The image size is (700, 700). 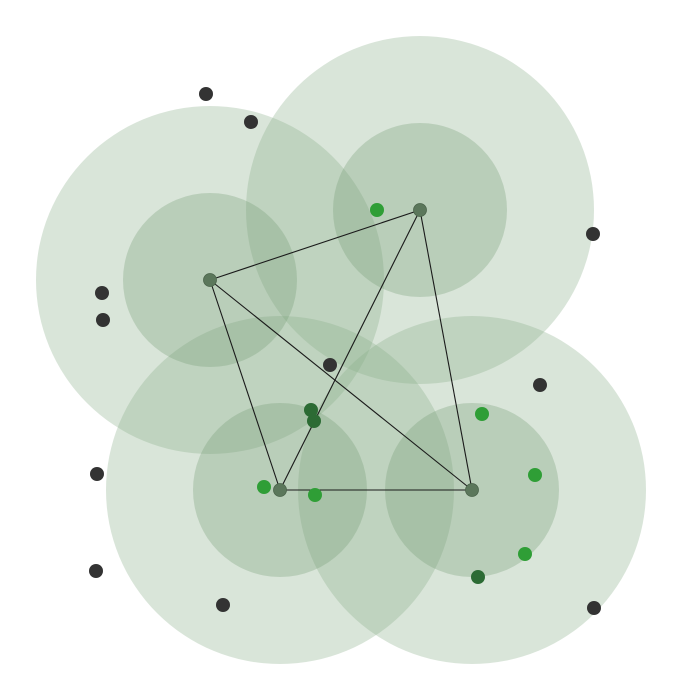 I want to click on hub-node-c, so click(x=280, y=490).